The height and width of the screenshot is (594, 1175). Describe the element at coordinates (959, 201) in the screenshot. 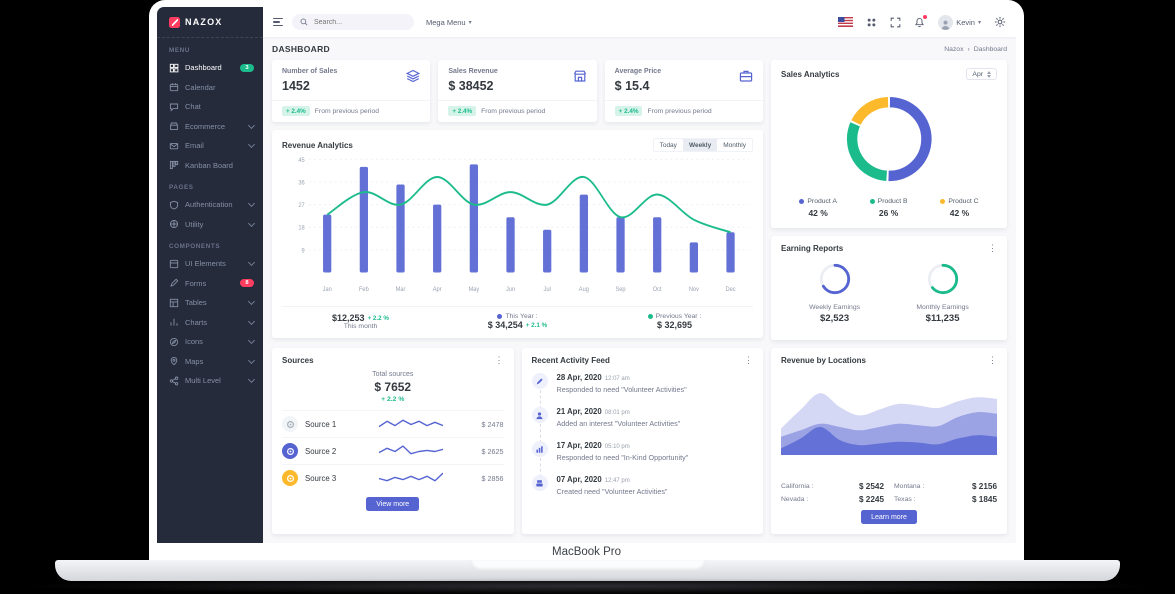

I see `legend-line: Product C` at that location.